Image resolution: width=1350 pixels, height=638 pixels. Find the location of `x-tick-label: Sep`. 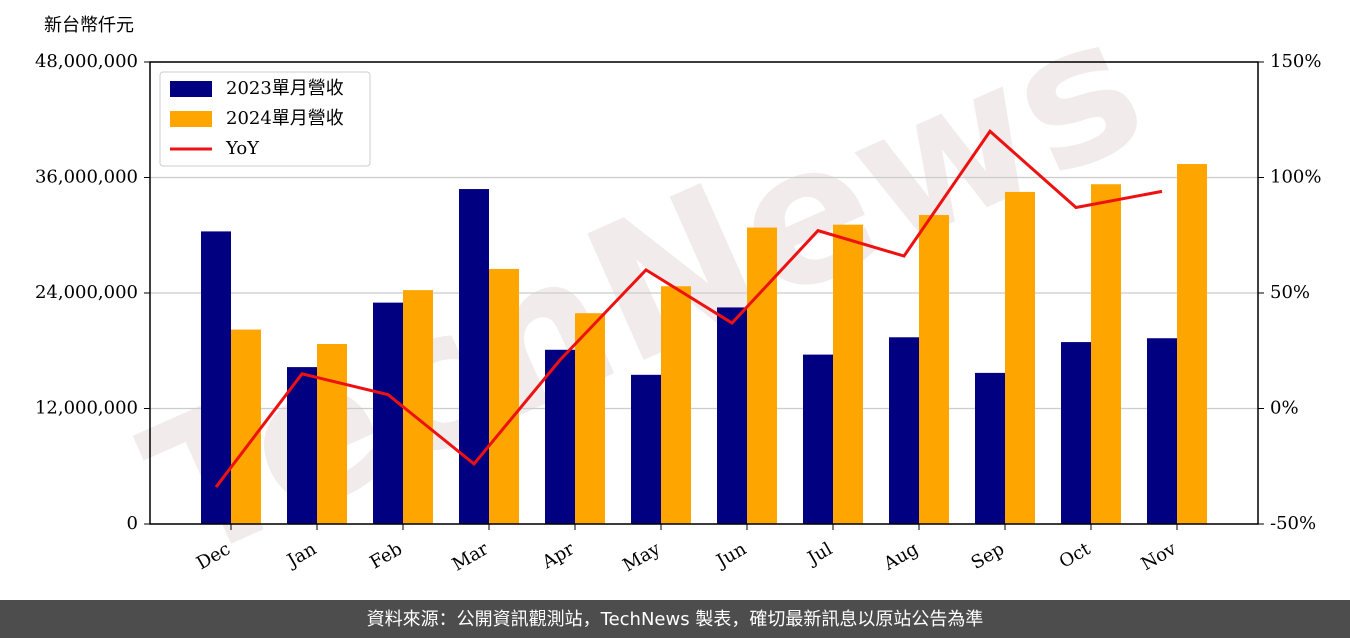

x-tick-label: Sep is located at coordinates (988, 555).